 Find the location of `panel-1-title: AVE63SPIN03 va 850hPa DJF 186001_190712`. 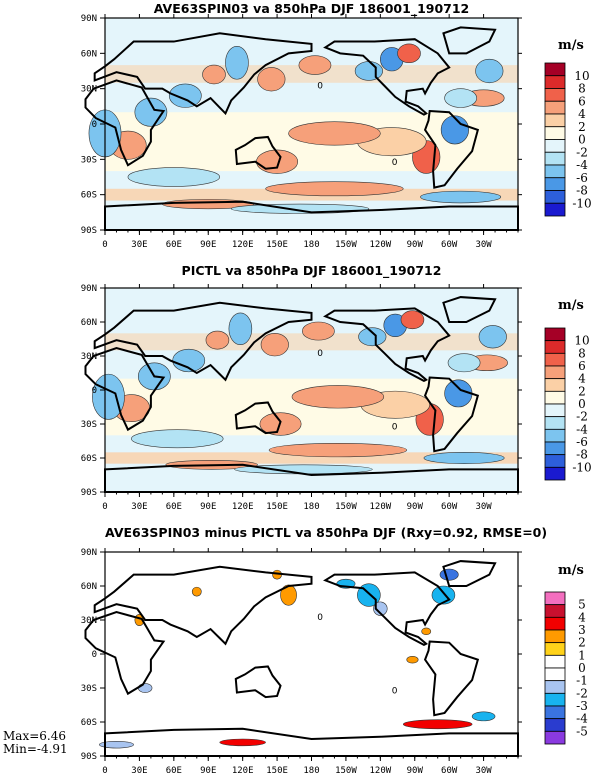

panel-1-title: AVE63SPIN03 va 850hPa DJF 186001_190712 is located at coordinates (311, 8).